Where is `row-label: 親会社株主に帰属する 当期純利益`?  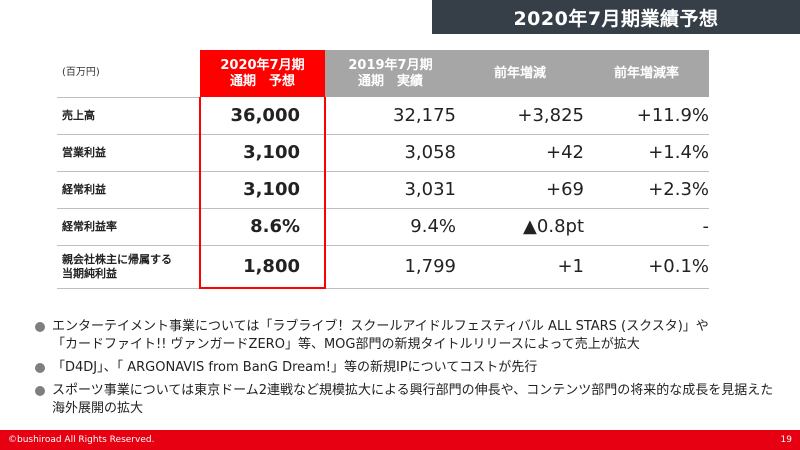 row-label: 親会社株主に帰属する 当期純利益 is located at coordinates (128, 267).